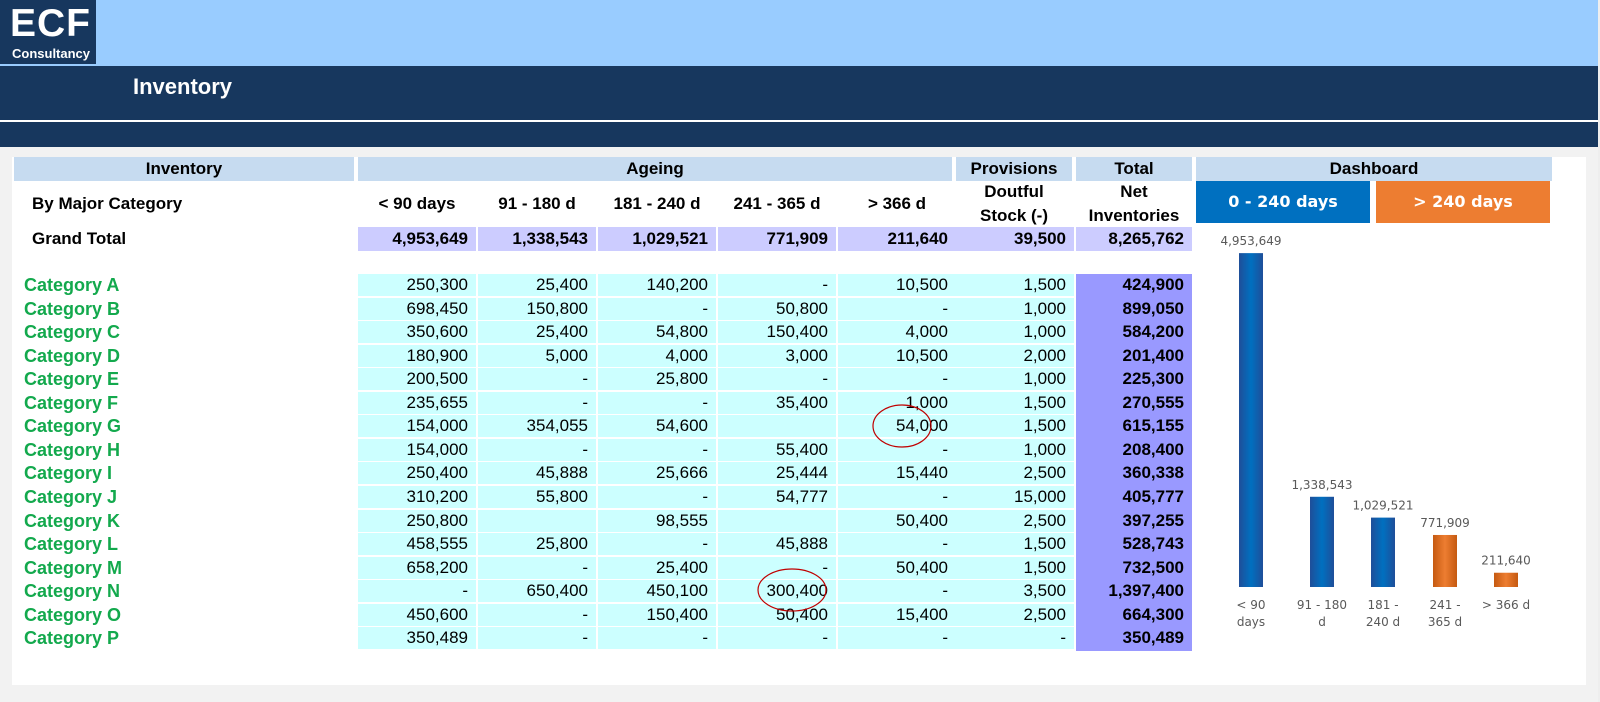 The width and height of the screenshot is (1600, 702). I want to click on table-cell: 150,800, so click(537, 309).